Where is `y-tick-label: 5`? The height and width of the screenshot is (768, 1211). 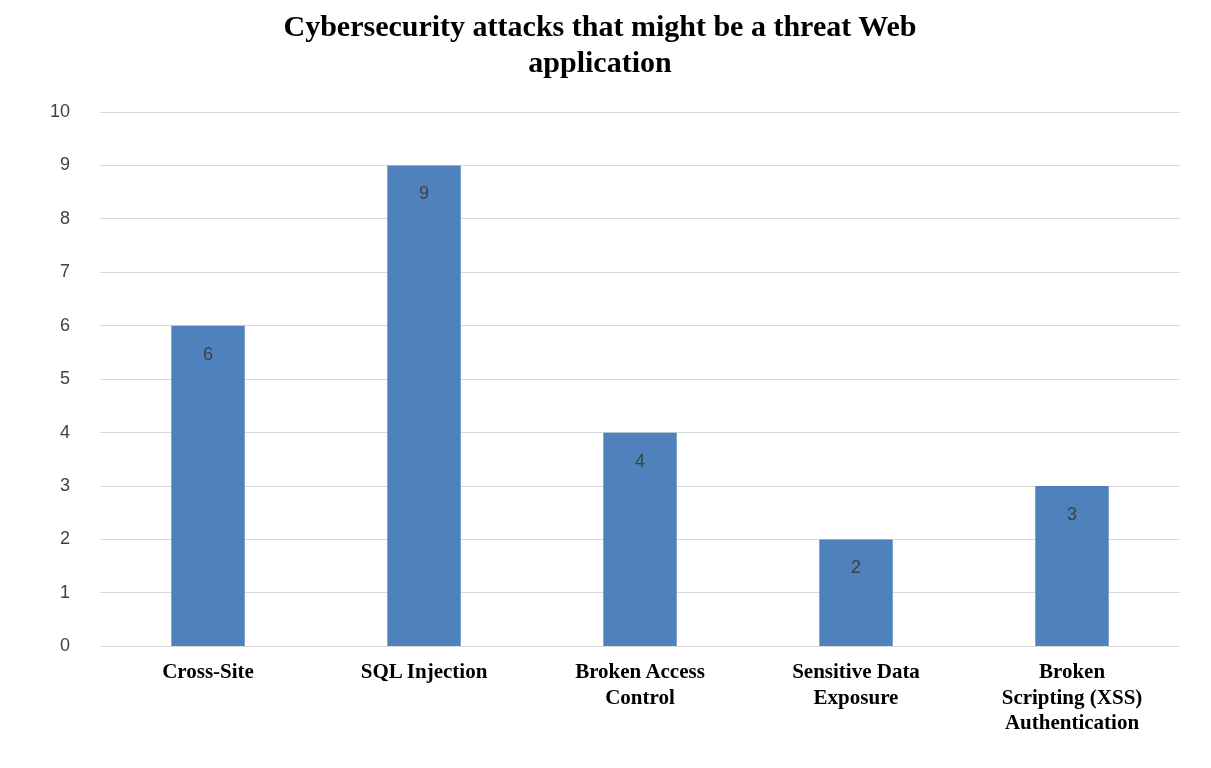
y-tick-label: 5 is located at coordinates (65, 378).